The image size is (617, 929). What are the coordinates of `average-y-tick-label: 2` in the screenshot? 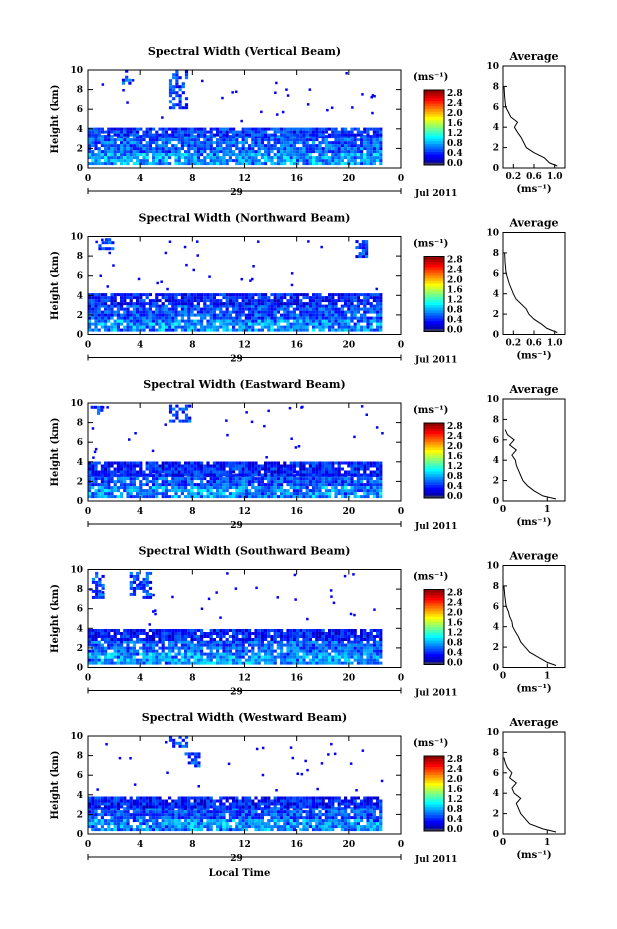 It's located at (496, 482).